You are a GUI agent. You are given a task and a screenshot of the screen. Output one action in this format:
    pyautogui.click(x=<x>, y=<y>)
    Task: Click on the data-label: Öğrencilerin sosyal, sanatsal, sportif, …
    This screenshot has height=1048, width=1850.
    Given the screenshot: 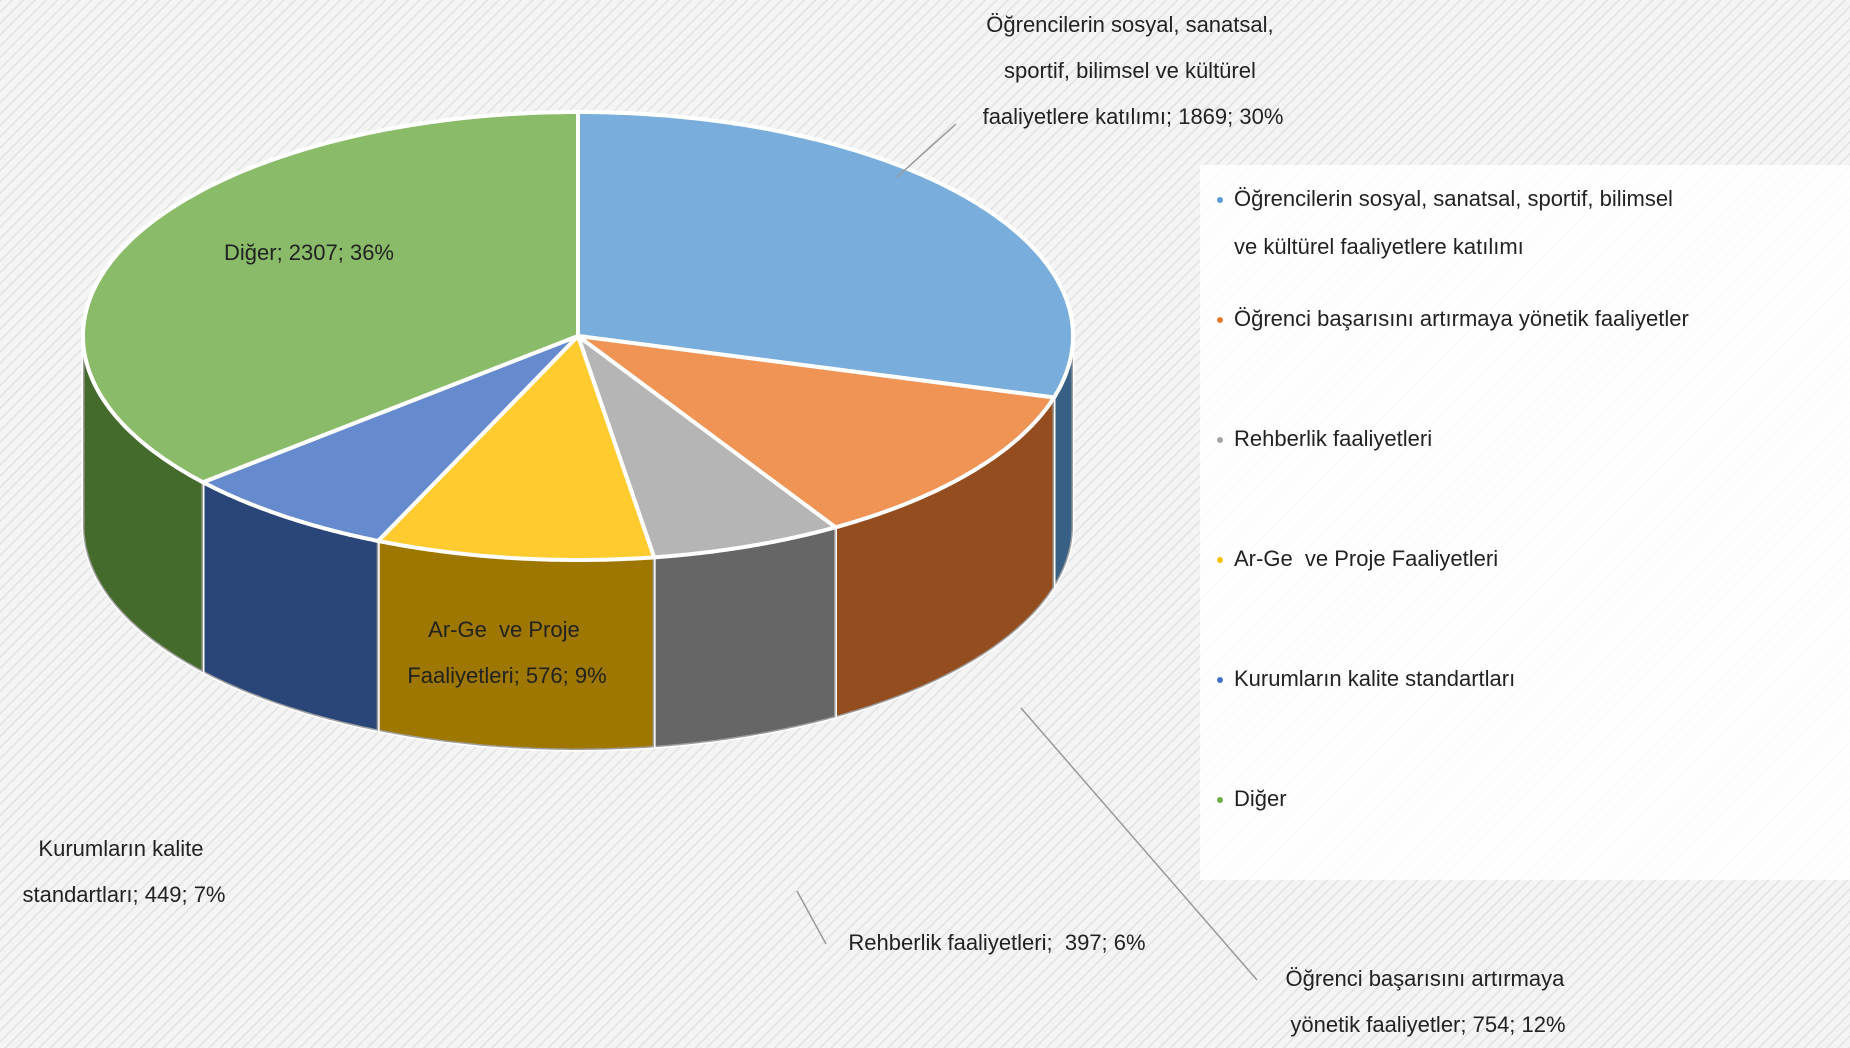 What is the action you would take?
    pyautogui.click(x=1133, y=70)
    